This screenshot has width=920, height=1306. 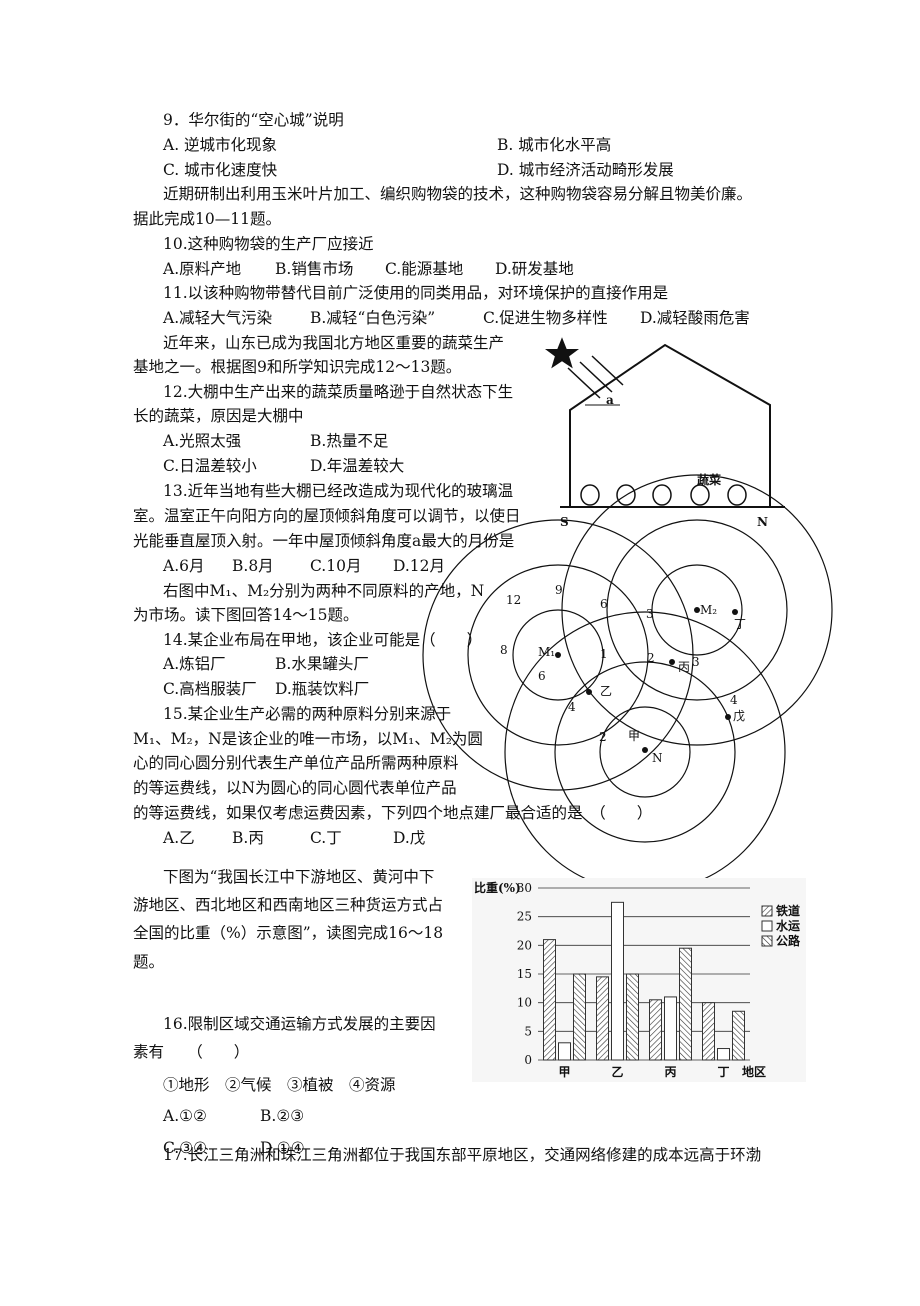 I want to click on greenhouse-diagram, so click(x=665, y=422).